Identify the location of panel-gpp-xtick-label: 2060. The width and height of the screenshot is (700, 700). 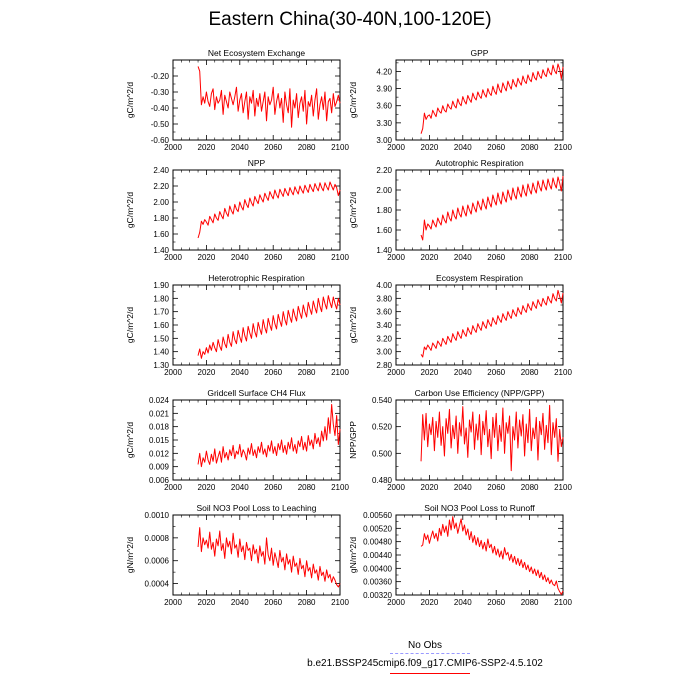
(496, 147).